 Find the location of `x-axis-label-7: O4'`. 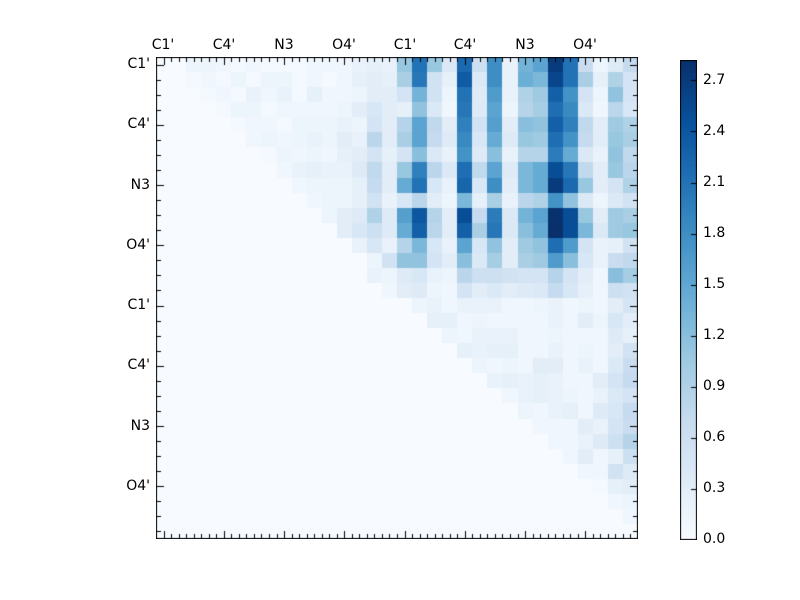

x-axis-label-7: O4' is located at coordinates (585, 45).